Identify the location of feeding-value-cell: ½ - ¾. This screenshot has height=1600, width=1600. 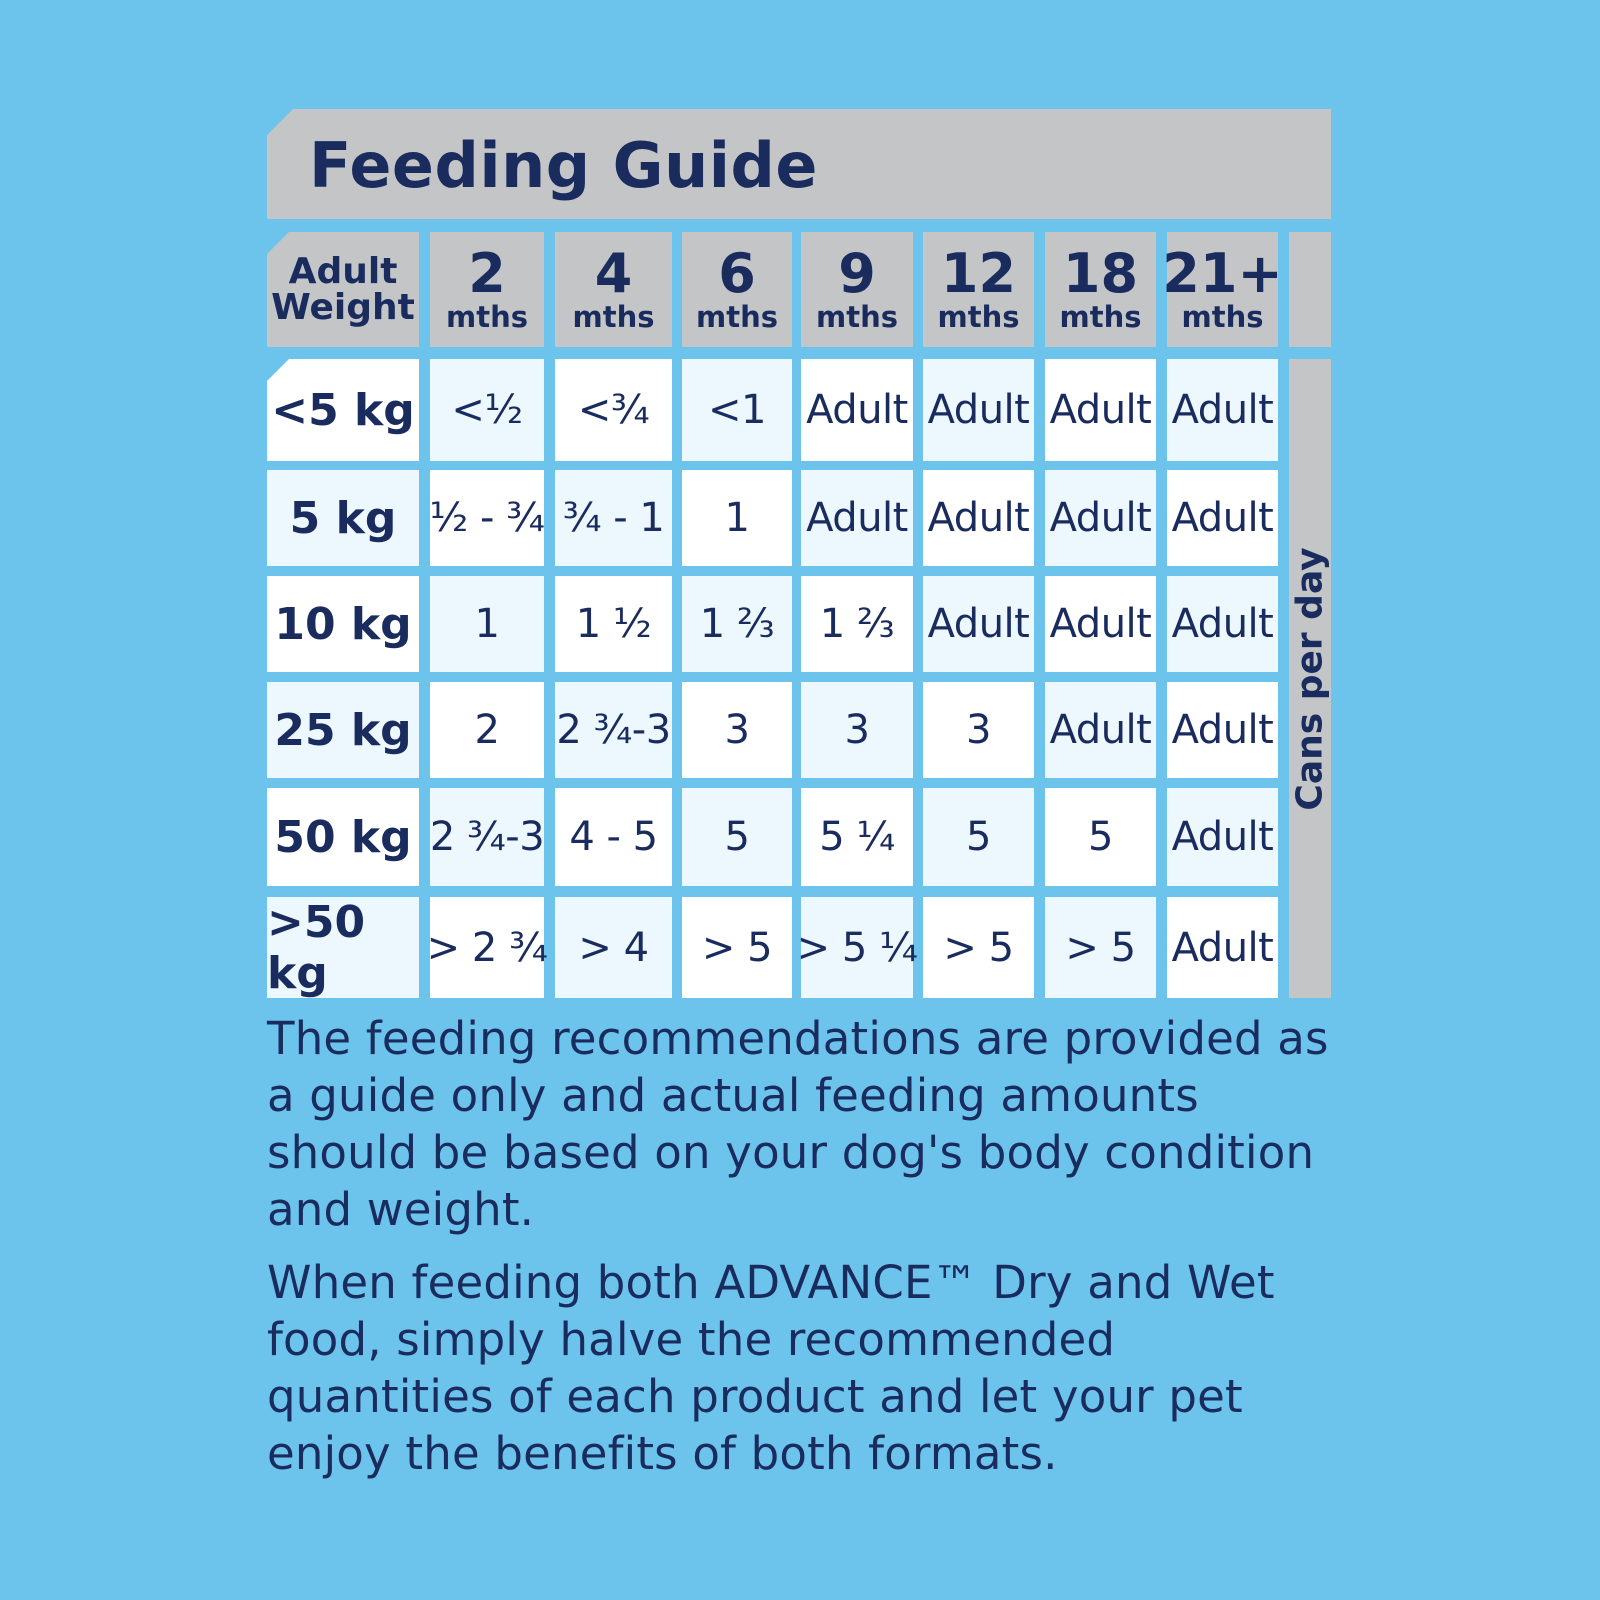
(487, 518).